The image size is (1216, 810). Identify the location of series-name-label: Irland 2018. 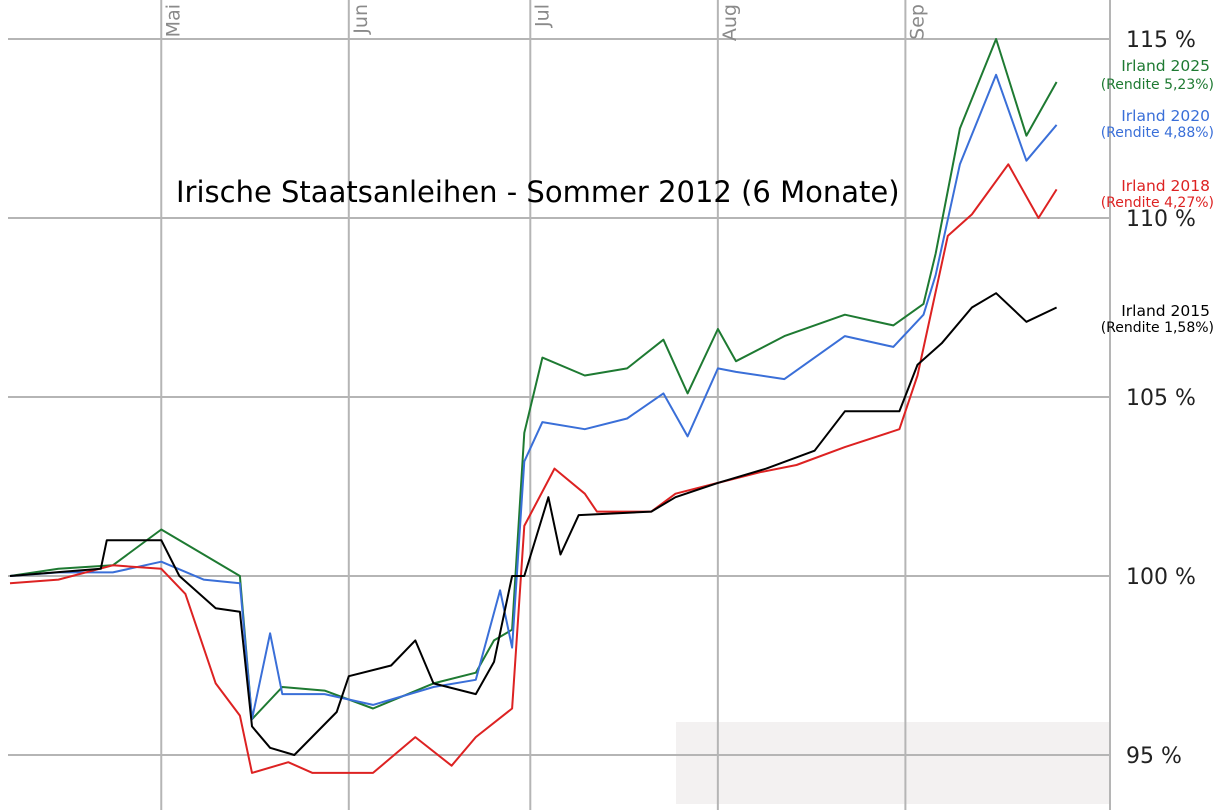
(1165, 186).